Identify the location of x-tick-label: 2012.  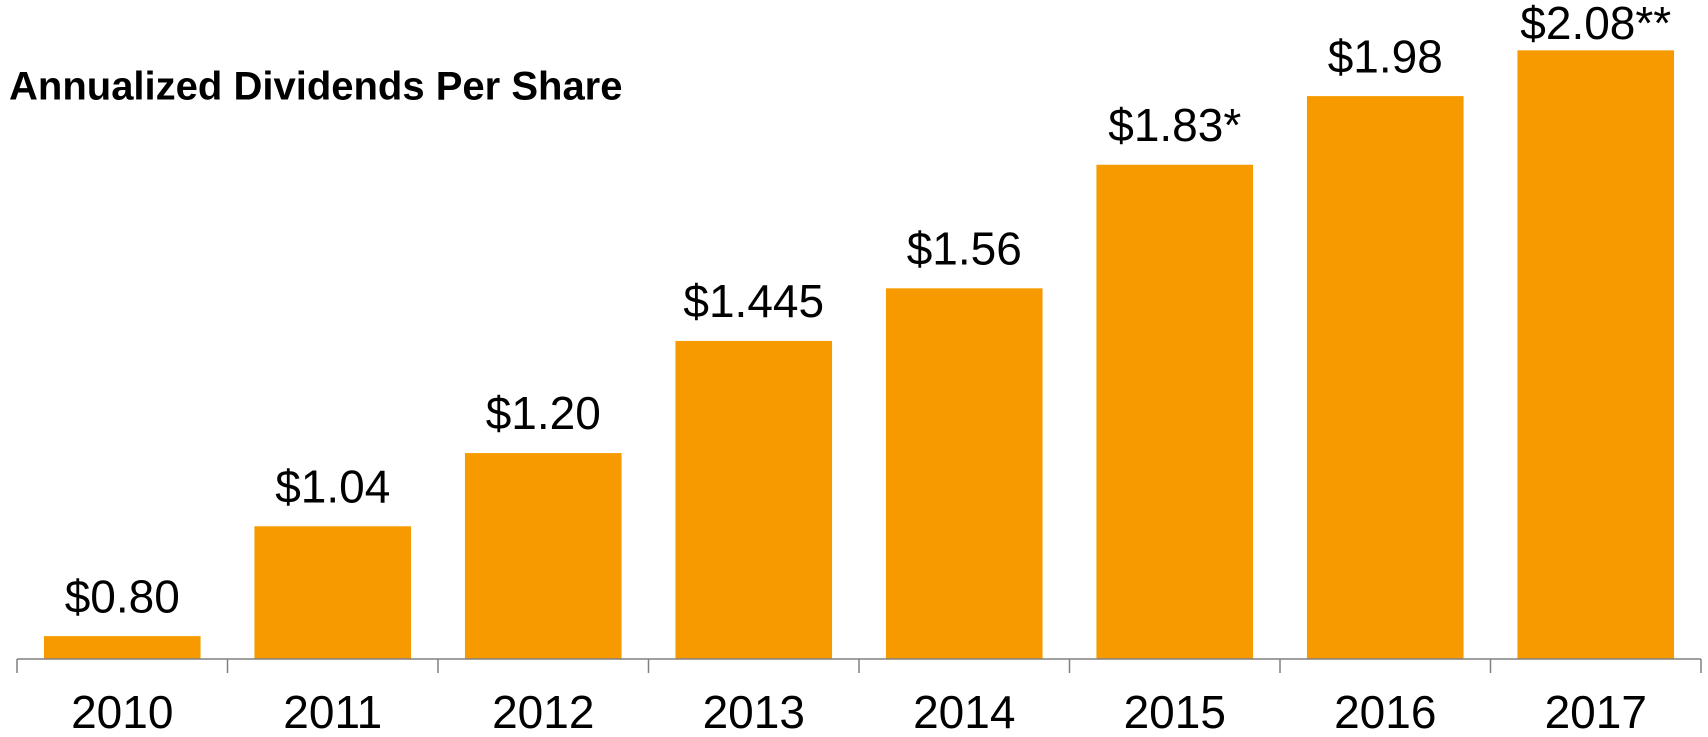
(543, 711).